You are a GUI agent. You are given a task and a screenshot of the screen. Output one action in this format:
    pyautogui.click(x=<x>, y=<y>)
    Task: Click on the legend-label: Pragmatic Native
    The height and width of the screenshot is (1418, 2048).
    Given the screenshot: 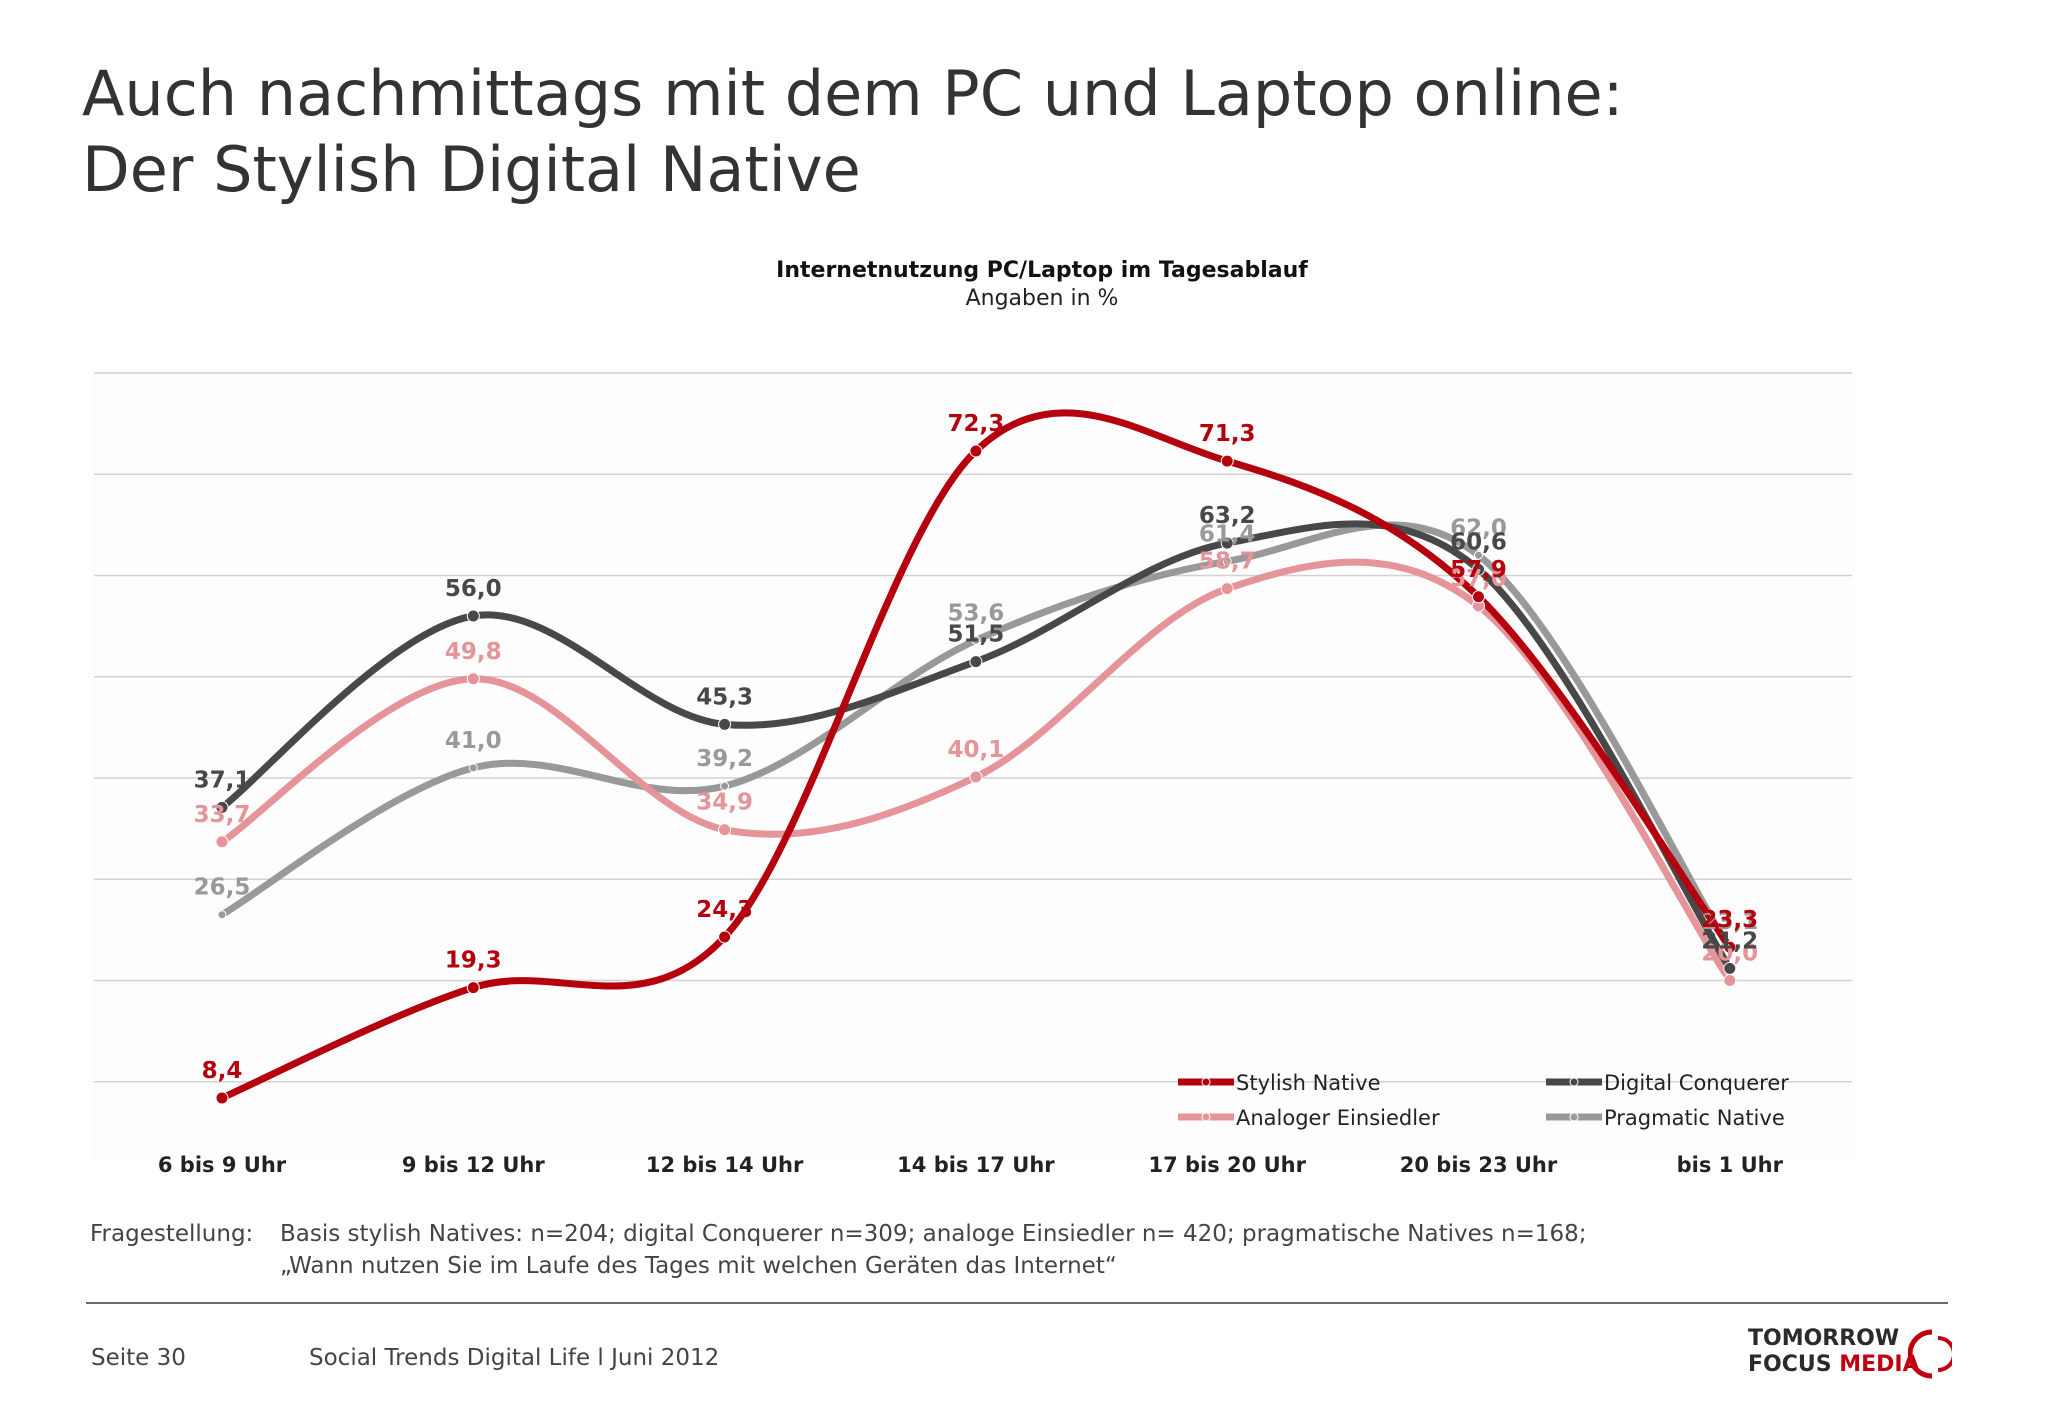 What is the action you would take?
    pyautogui.click(x=1694, y=1118)
    